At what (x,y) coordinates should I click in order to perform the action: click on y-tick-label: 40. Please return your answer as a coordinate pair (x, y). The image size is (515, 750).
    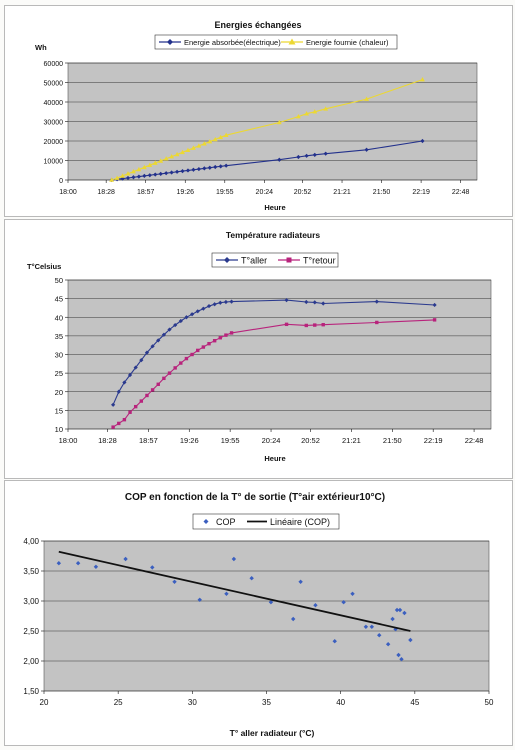
    Looking at the image, I should click on (59, 317).